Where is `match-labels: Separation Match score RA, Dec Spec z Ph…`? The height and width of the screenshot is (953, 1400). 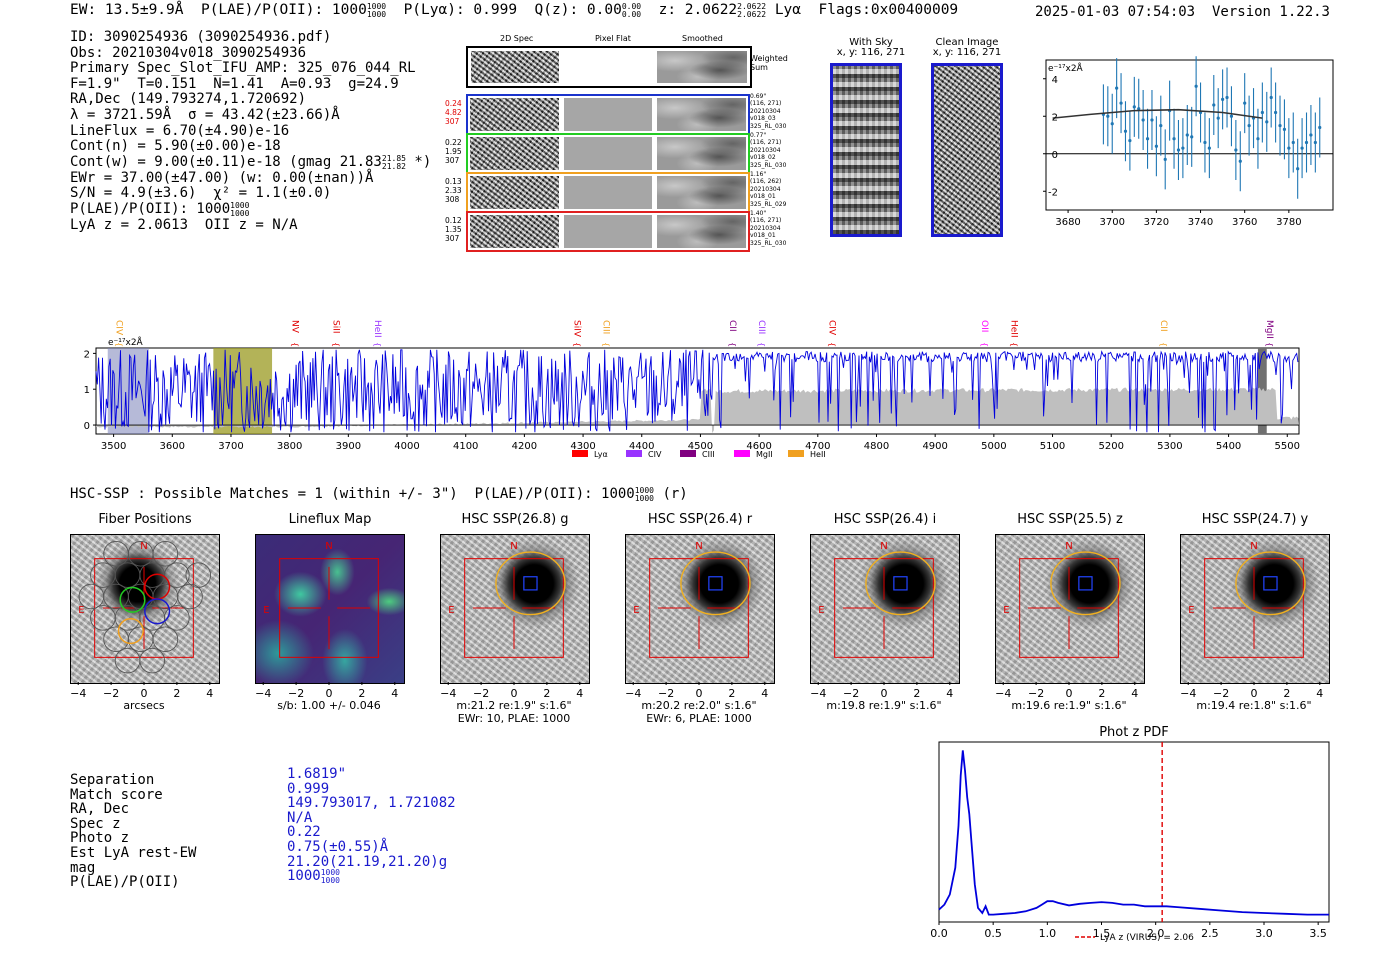
match-labels: Separation Match score RA, Dec Spec z Ph… is located at coordinates (133, 831).